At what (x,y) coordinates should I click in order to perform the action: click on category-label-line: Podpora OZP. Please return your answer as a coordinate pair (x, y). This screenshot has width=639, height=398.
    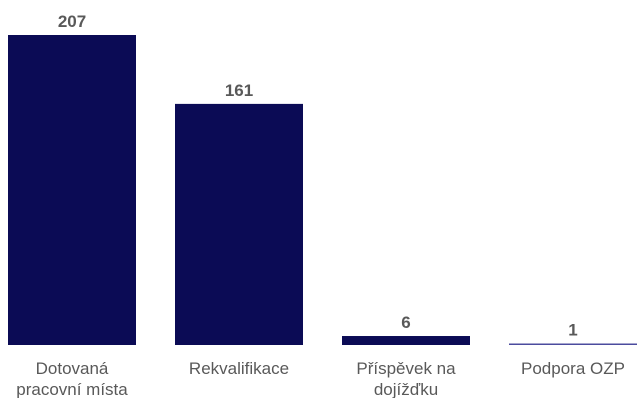
    Looking at the image, I should click on (573, 368).